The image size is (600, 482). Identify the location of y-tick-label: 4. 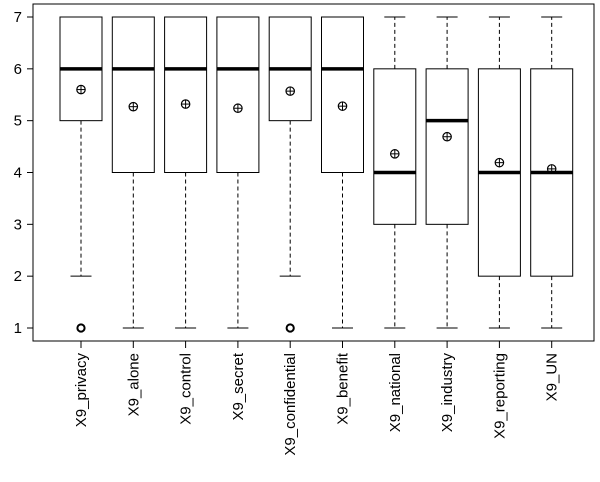
(18, 173).